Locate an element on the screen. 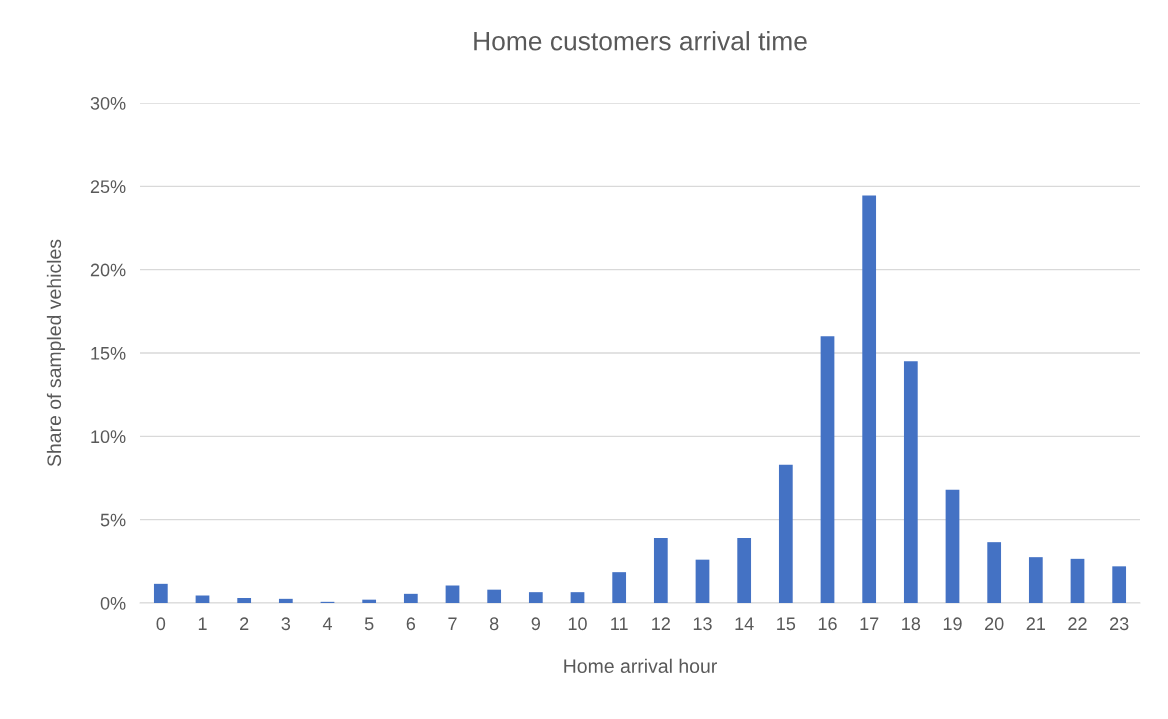  y-axis-title: Share of sampled vehicles is located at coordinates (55, 353).